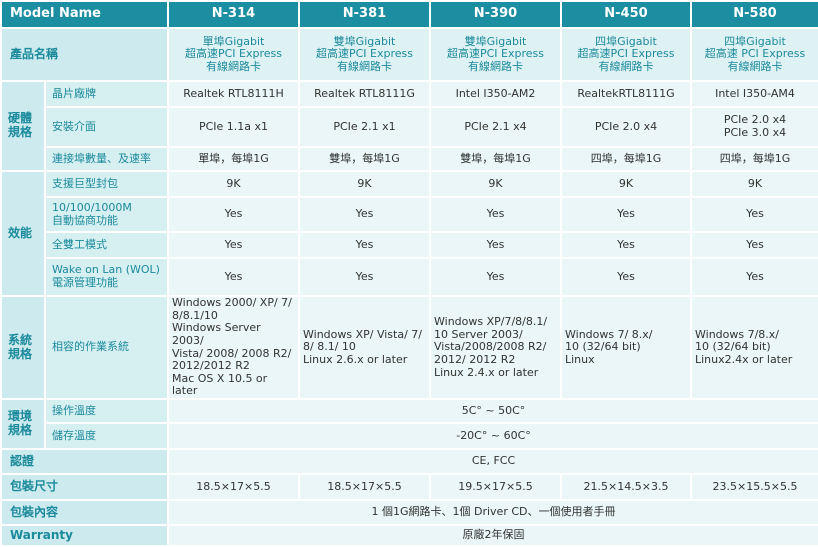 The image size is (818, 547). I want to click on cell: Intel I350-AM4, so click(754, 94).